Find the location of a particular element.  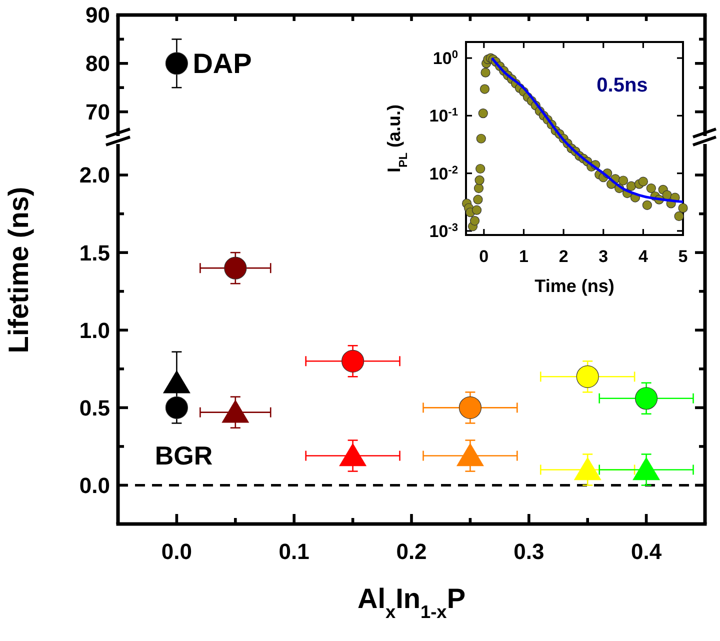

x-axis-title: Al$_{x}$In$_{1-x}$P is located at coordinates (412, 602).